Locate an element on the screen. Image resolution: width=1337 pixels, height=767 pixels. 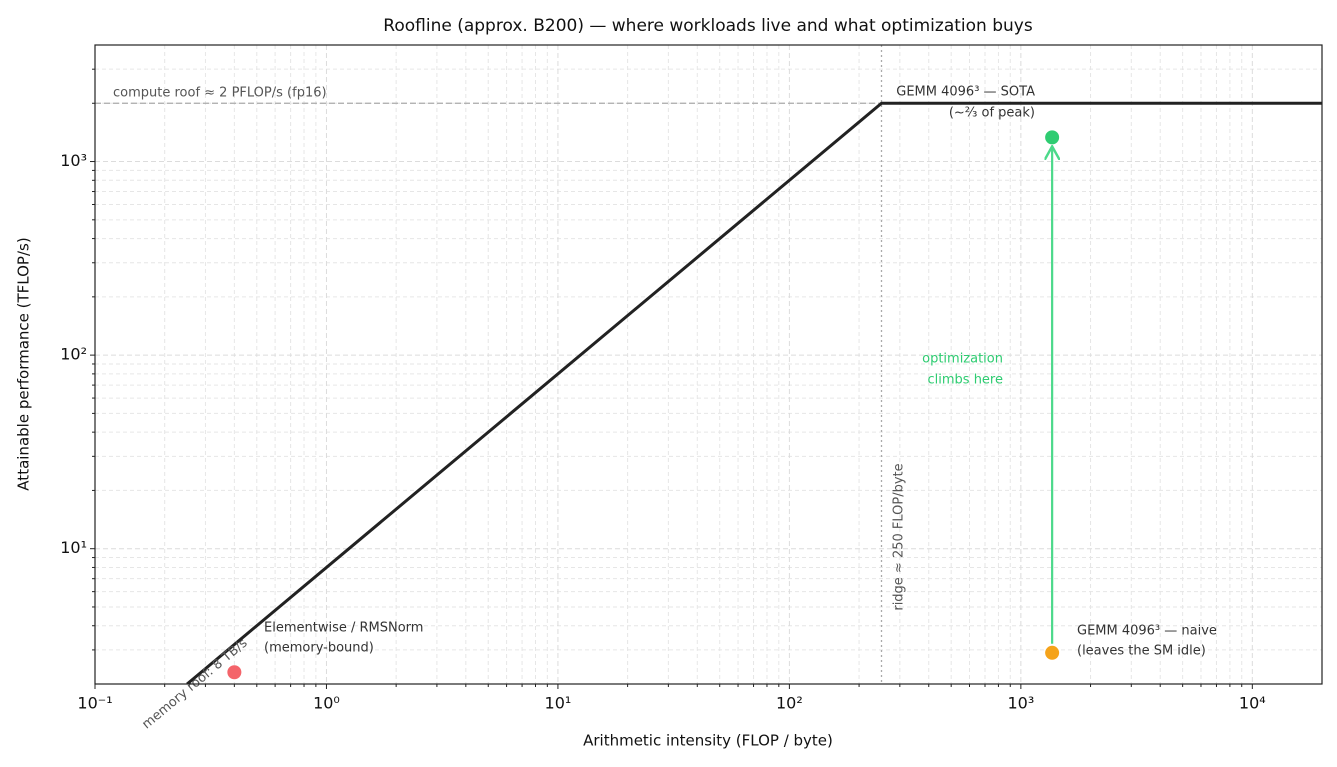
arrow-label: optimization is located at coordinates (962, 359).